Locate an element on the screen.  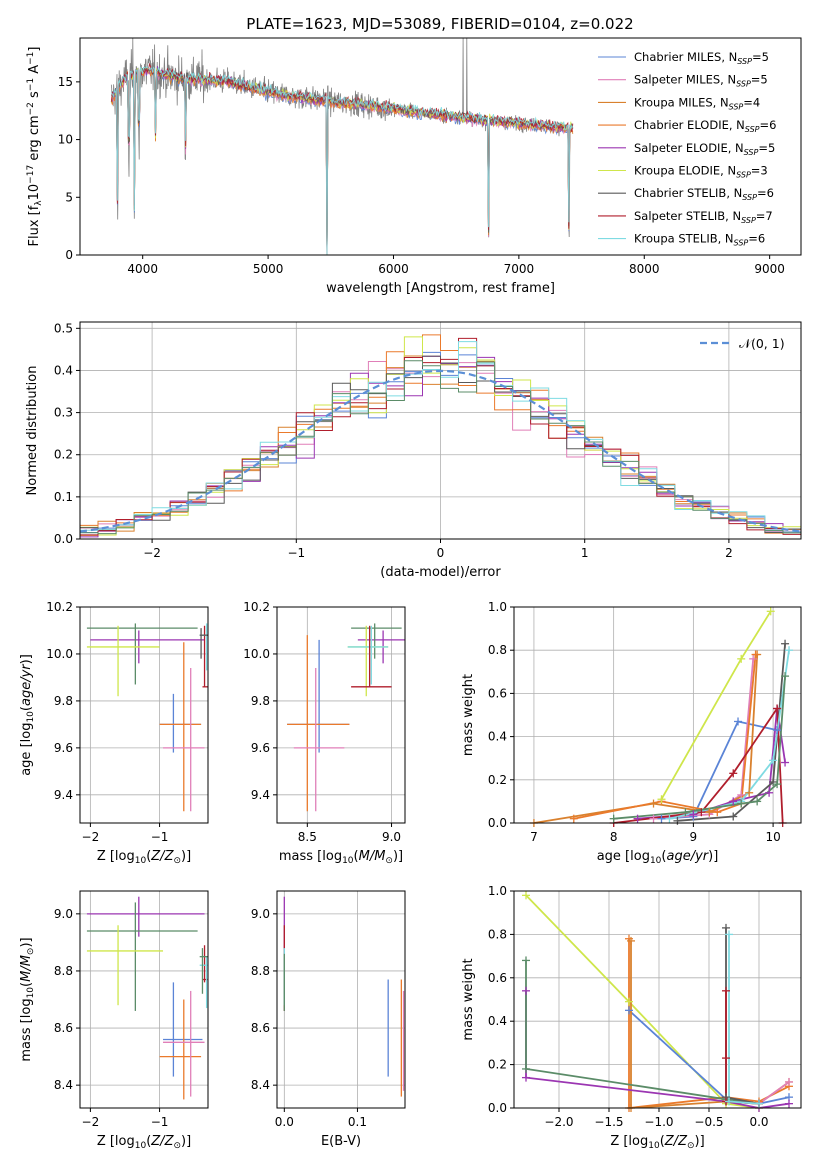
x-axis-label-part: Z/Z is located at coordinates (162, 1141).